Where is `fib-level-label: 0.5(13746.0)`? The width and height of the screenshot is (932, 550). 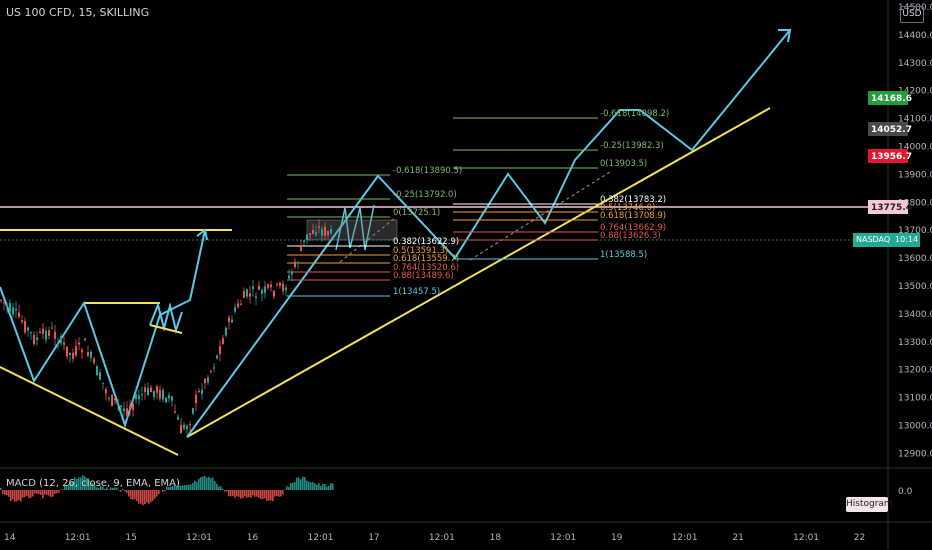
fib-level-label: 0.5(13746.0) is located at coordinates (627, 208).